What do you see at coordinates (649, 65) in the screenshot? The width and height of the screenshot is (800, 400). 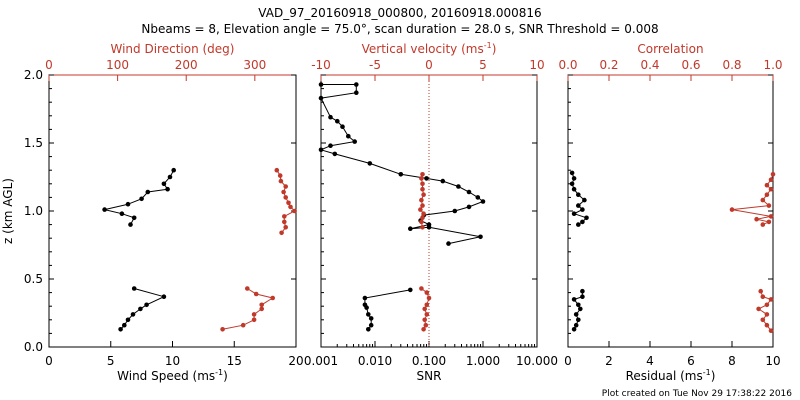 I see `x-tick-label-top: 0.4` at bounding box center [649, 65].